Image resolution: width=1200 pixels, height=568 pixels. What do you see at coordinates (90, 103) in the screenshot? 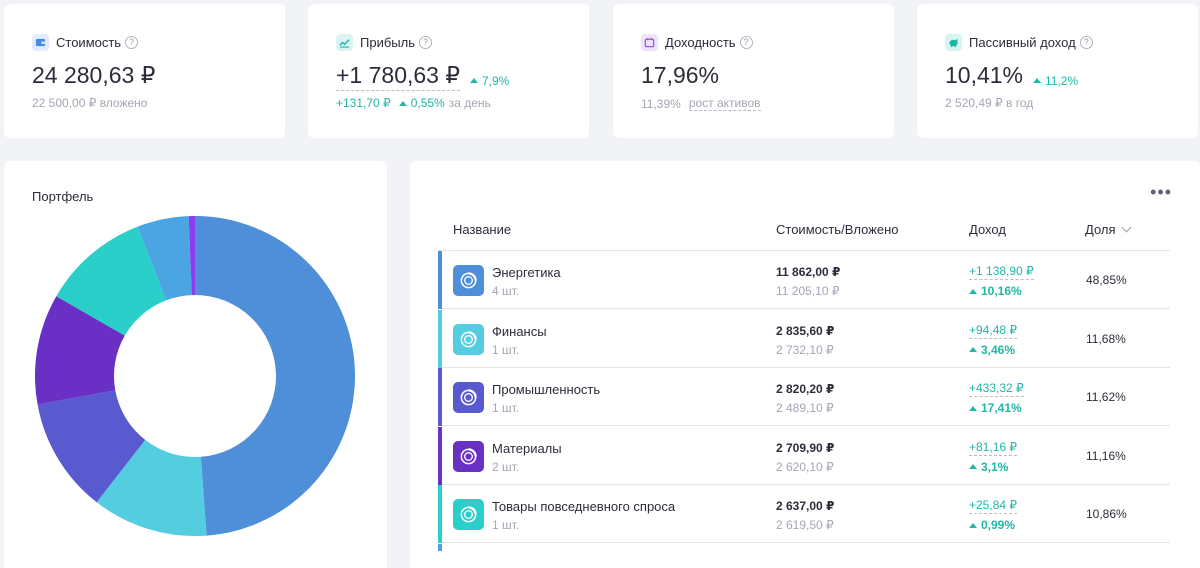
I see `stat-sub: 22 500,00 ₽ вложено` at bounding box center [90, 103].